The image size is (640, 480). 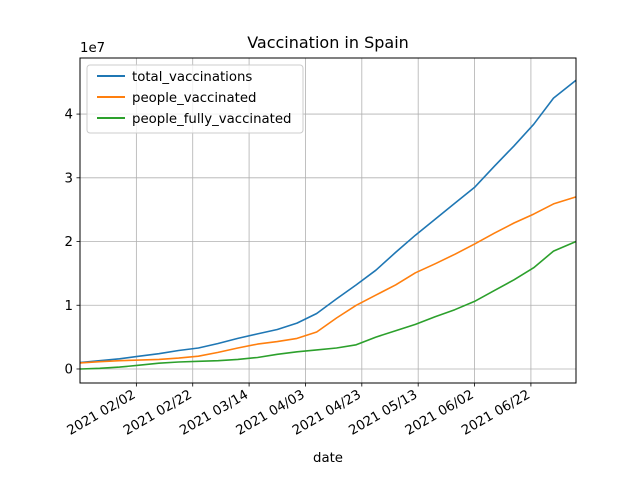 I want to click on legend-box, so click(x=195, y=99).